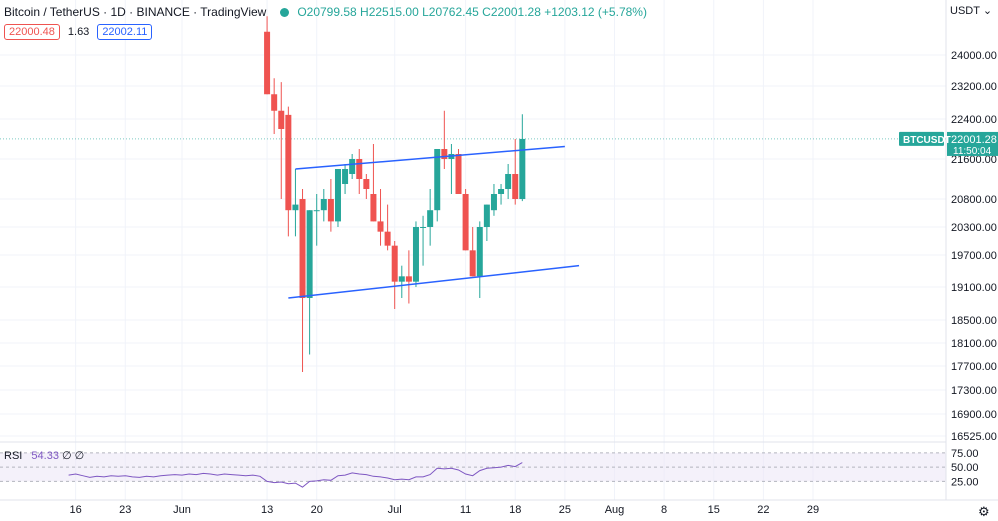 This screenshot has width=998, height=521. What do you see at coordinates (515, 510) in the screenshot?
I see `time-tick-label: 18` at bounding box center [515, 510].